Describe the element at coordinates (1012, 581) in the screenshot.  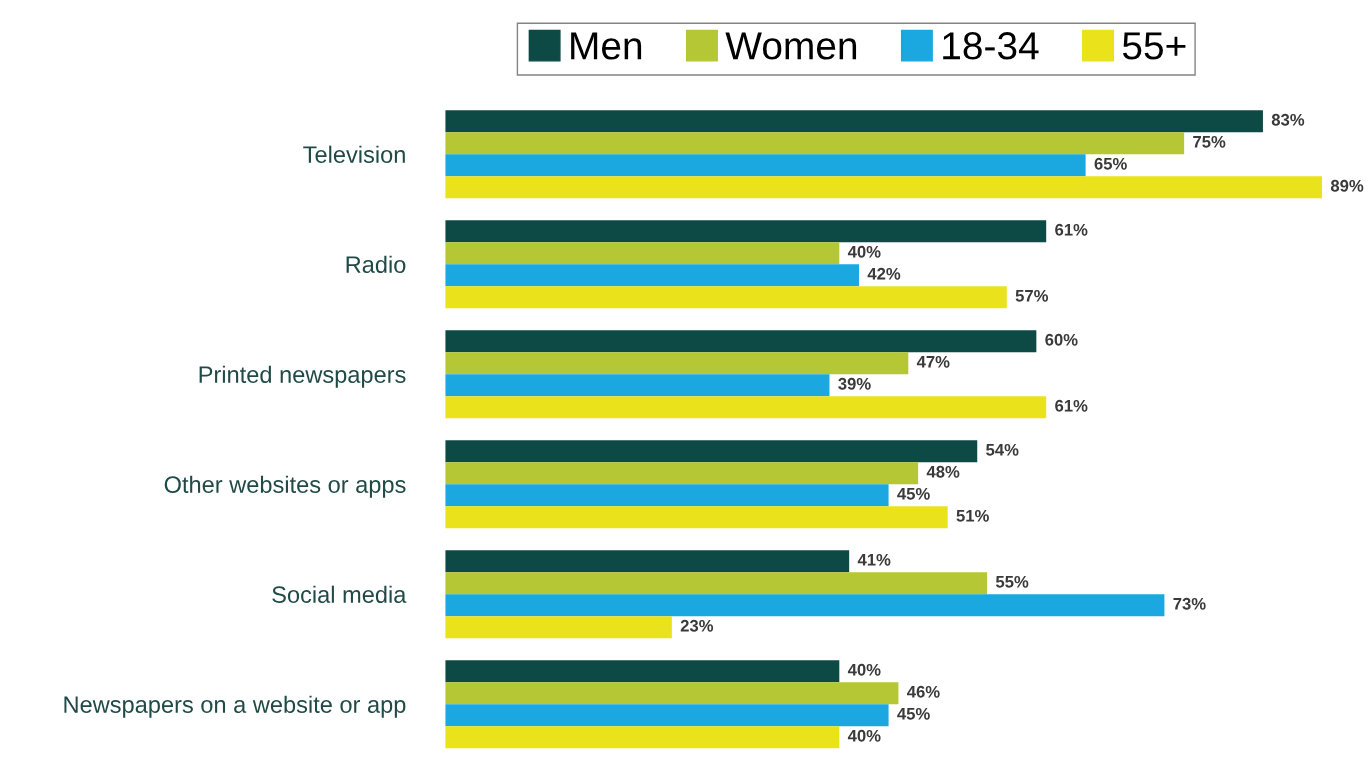
I see `data-label: 55%` at that location.